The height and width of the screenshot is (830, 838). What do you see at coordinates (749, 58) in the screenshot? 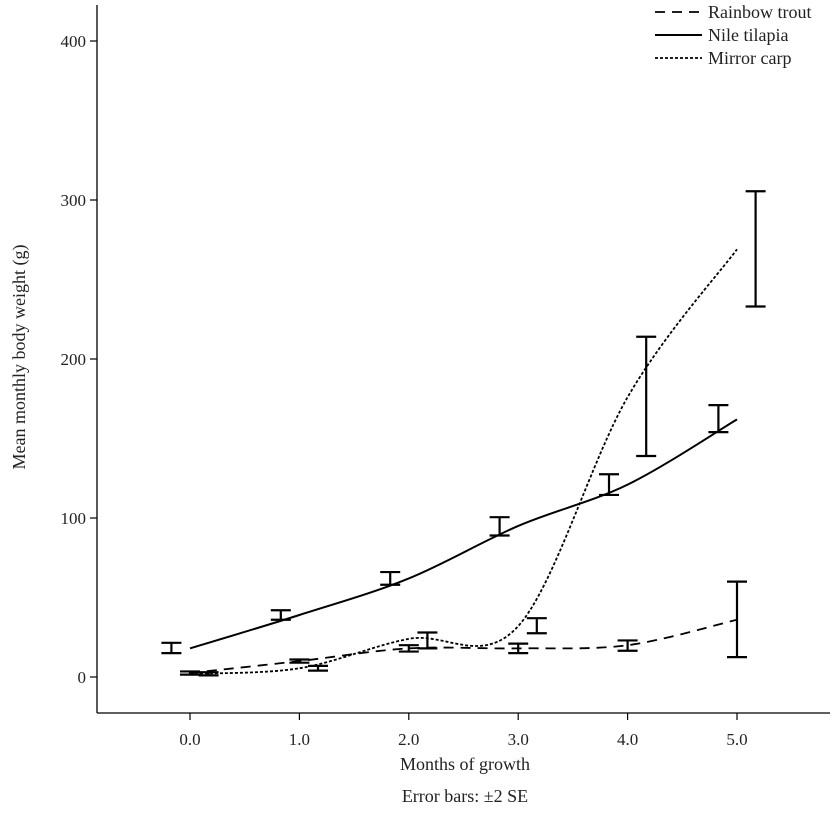
I see `legend-label-mirror-carp: Mirror carp` at bounding box center [749, 58].